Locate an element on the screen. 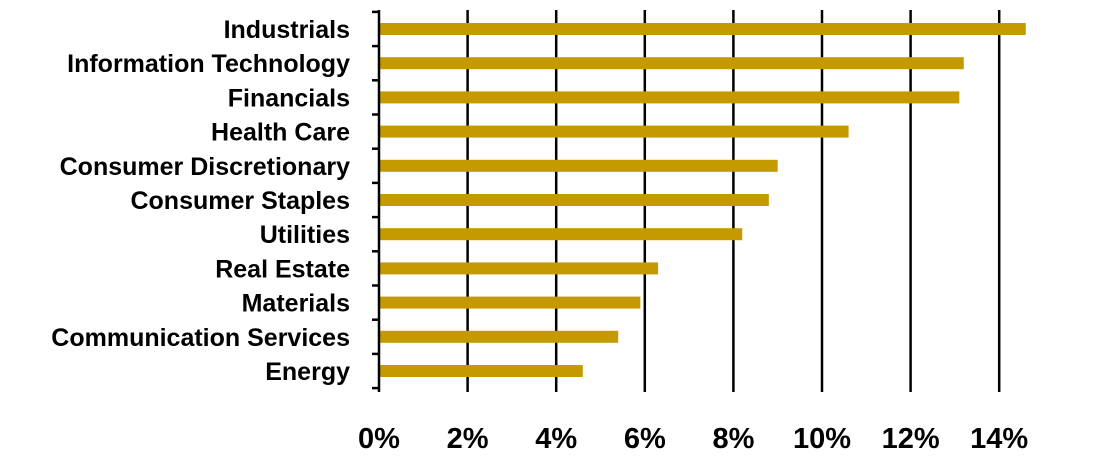 This screenshot has width=1104, height=468. x-tick-label: 2% is located at coordinates (468, 439).